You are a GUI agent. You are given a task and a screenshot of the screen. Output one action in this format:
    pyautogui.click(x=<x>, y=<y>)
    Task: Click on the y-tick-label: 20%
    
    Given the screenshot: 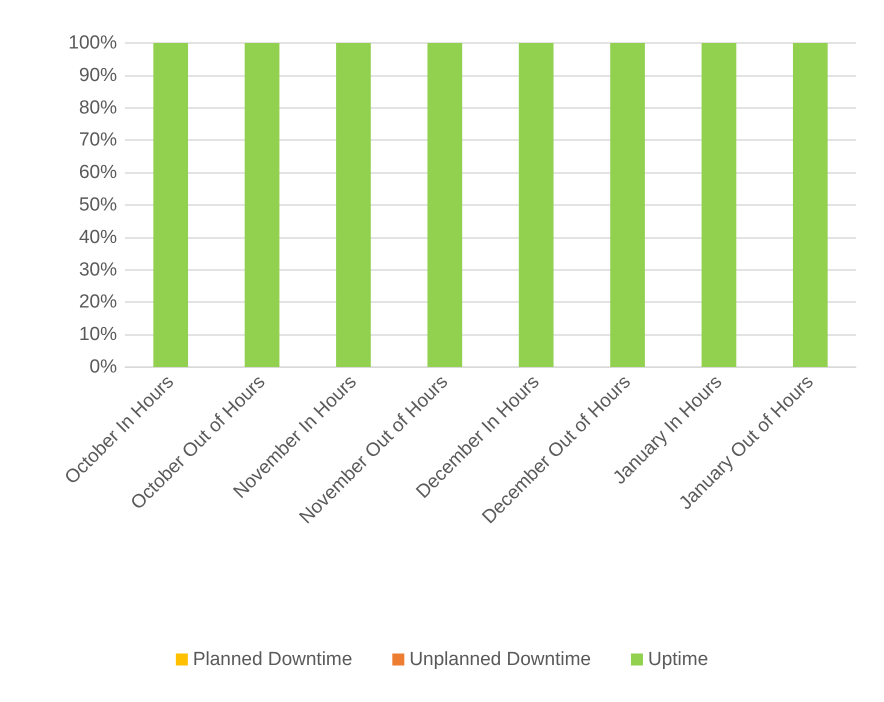 What is the action you would take?
    pyautogui.click(x=98, y=302)
    